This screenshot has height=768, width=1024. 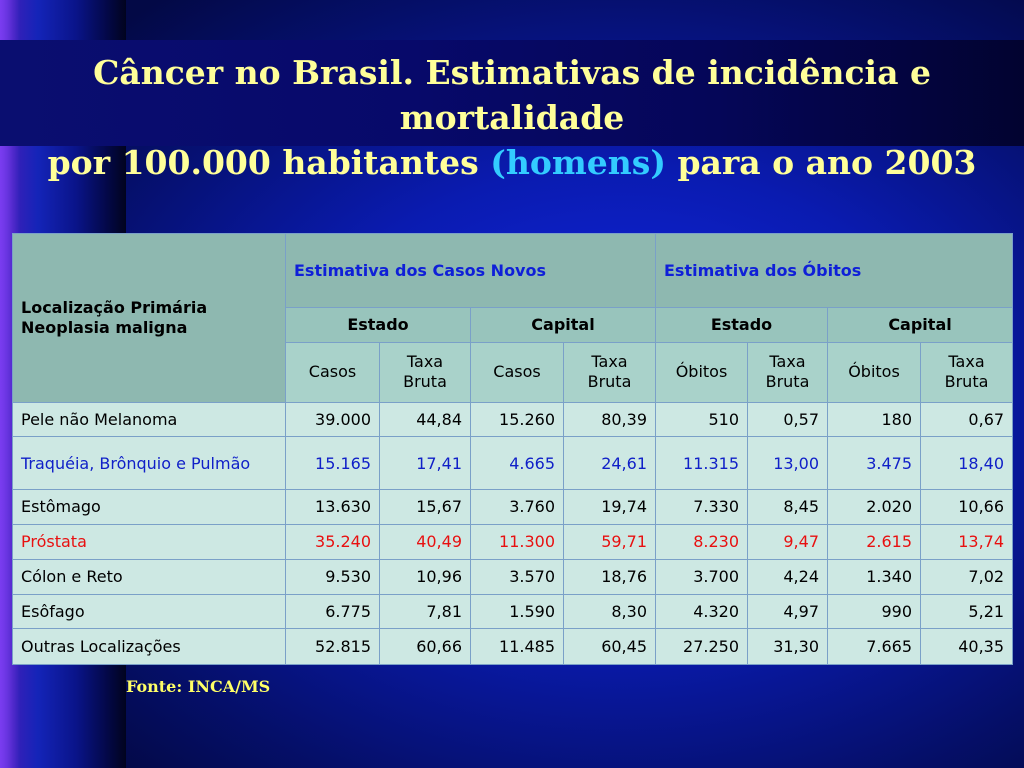 I want to click on table-cell: 3.760, so click(x=517, y=507).